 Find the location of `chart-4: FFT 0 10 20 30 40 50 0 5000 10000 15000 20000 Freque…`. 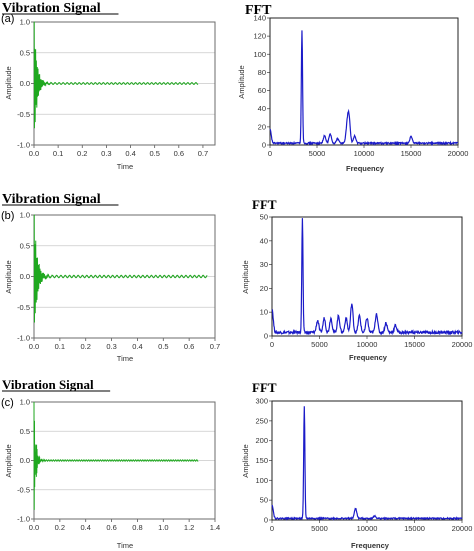

chart-4: FFT 0 10 20 30 40 50 0 5000 10000 15000 20000 Freque… is located at coordinates (356, 279).